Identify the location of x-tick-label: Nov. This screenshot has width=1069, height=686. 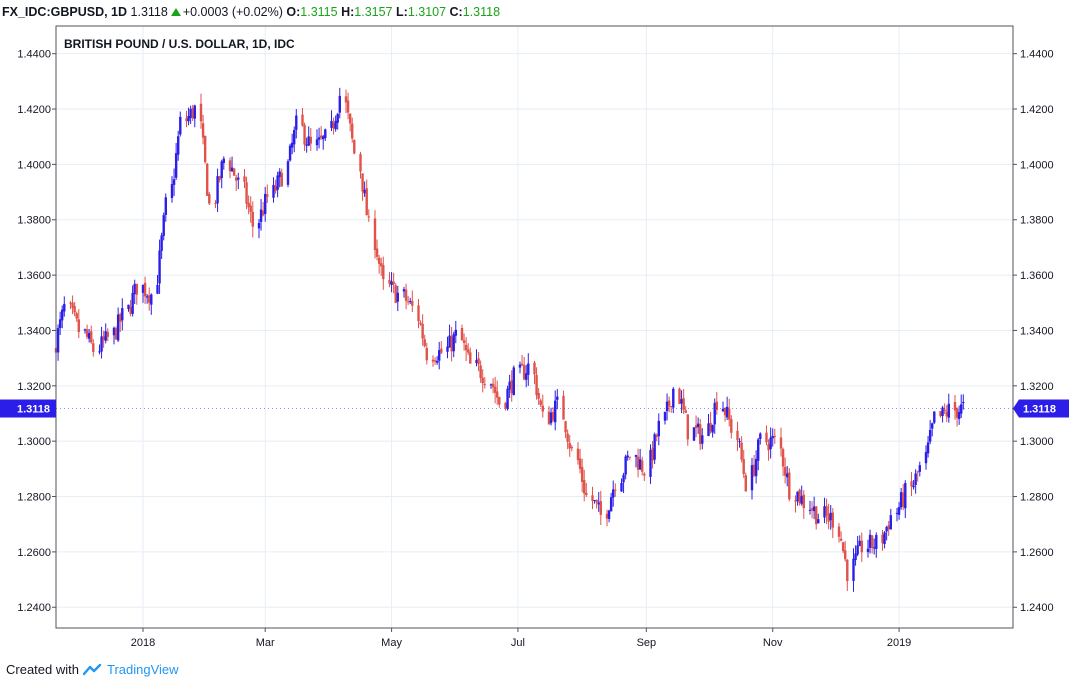
(773, 643).